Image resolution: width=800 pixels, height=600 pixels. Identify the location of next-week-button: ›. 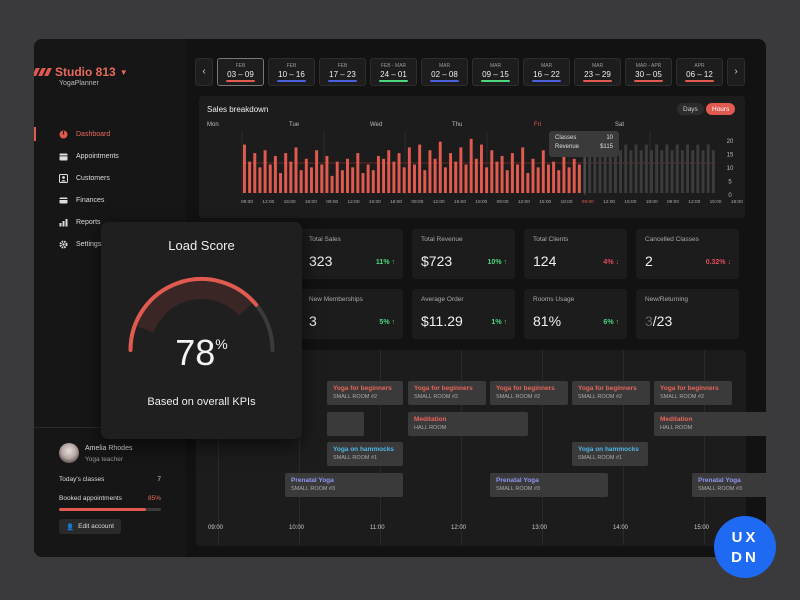
(736, 71).